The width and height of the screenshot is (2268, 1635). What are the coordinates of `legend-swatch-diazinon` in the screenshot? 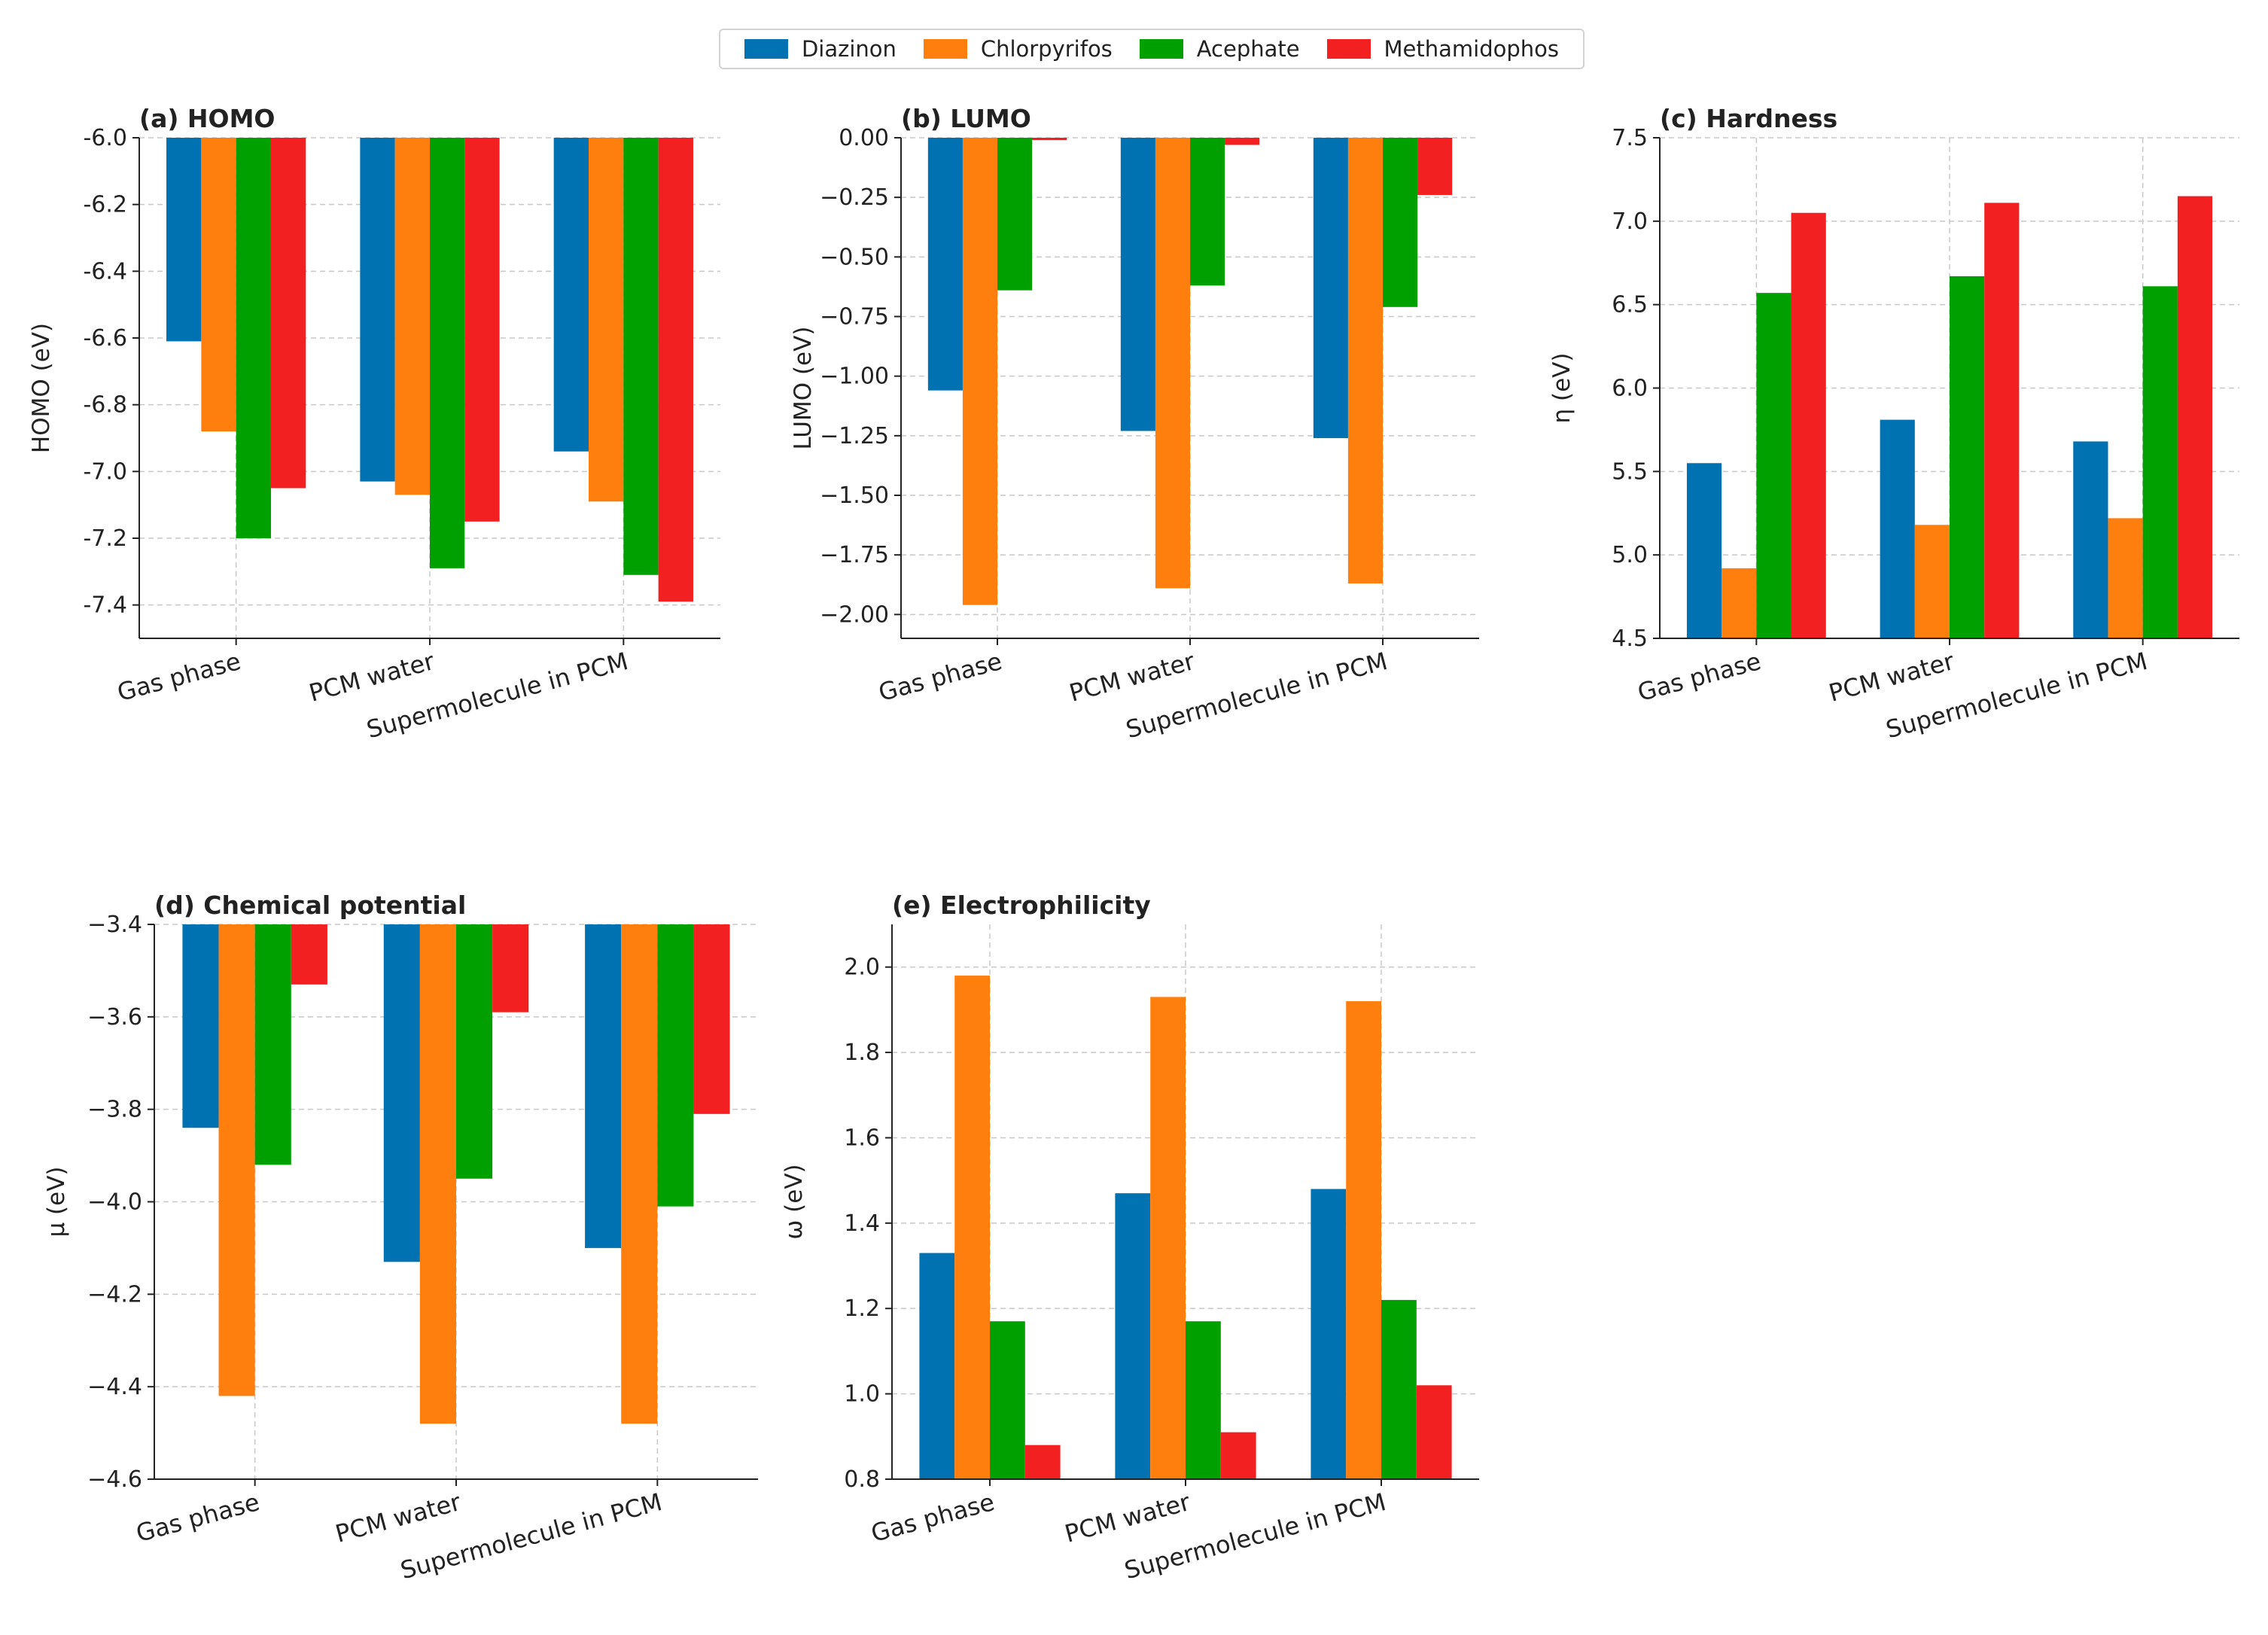 It's located at (766, 49).